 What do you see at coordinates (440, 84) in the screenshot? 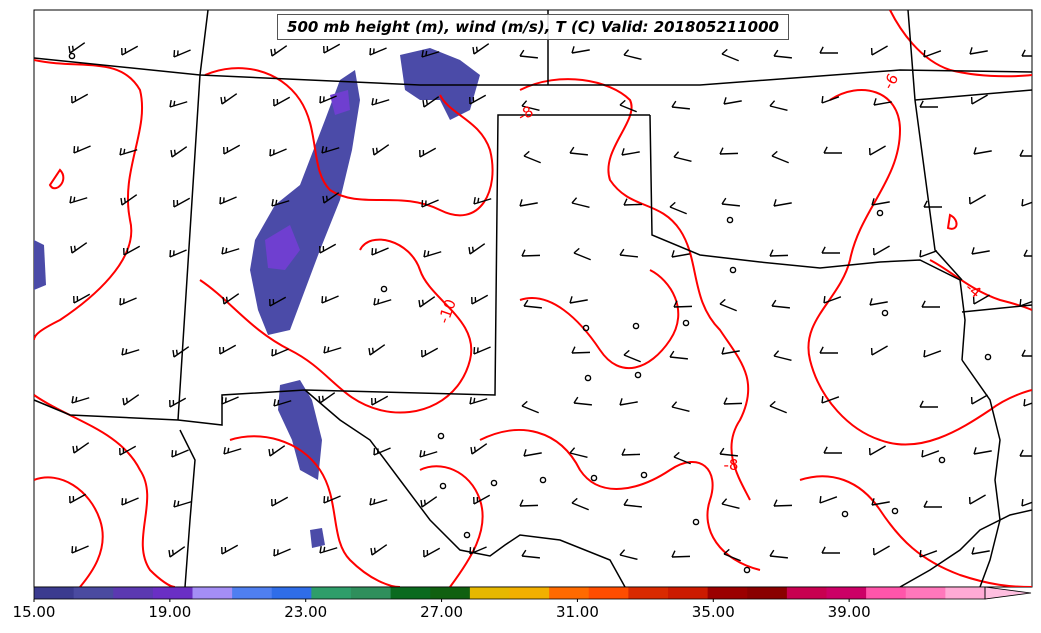
I see `shaded-region-north` at bounding box center [440, 84].